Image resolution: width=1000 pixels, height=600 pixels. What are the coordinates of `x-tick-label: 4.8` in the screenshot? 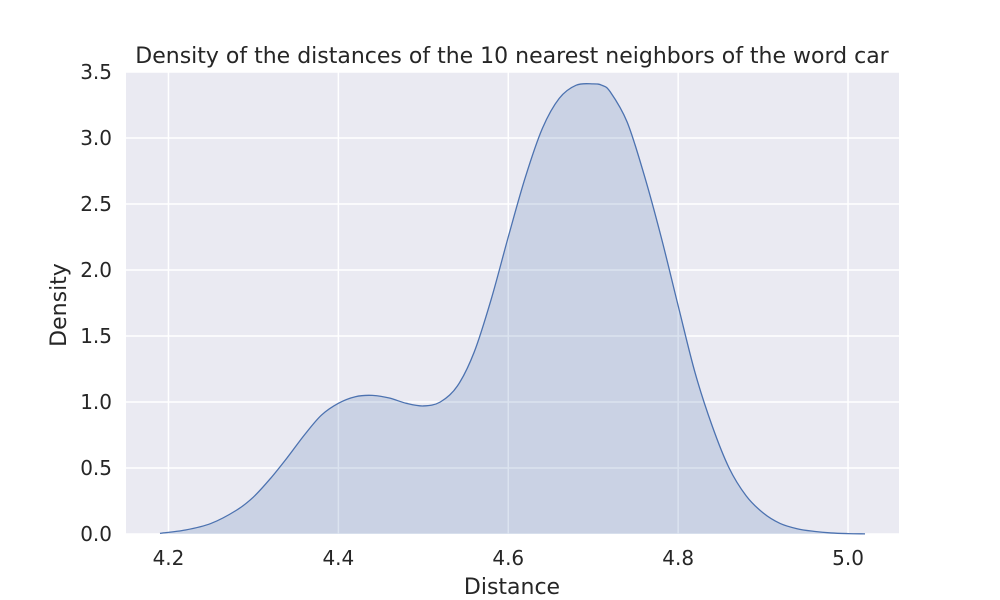 It's located at (678, 558).